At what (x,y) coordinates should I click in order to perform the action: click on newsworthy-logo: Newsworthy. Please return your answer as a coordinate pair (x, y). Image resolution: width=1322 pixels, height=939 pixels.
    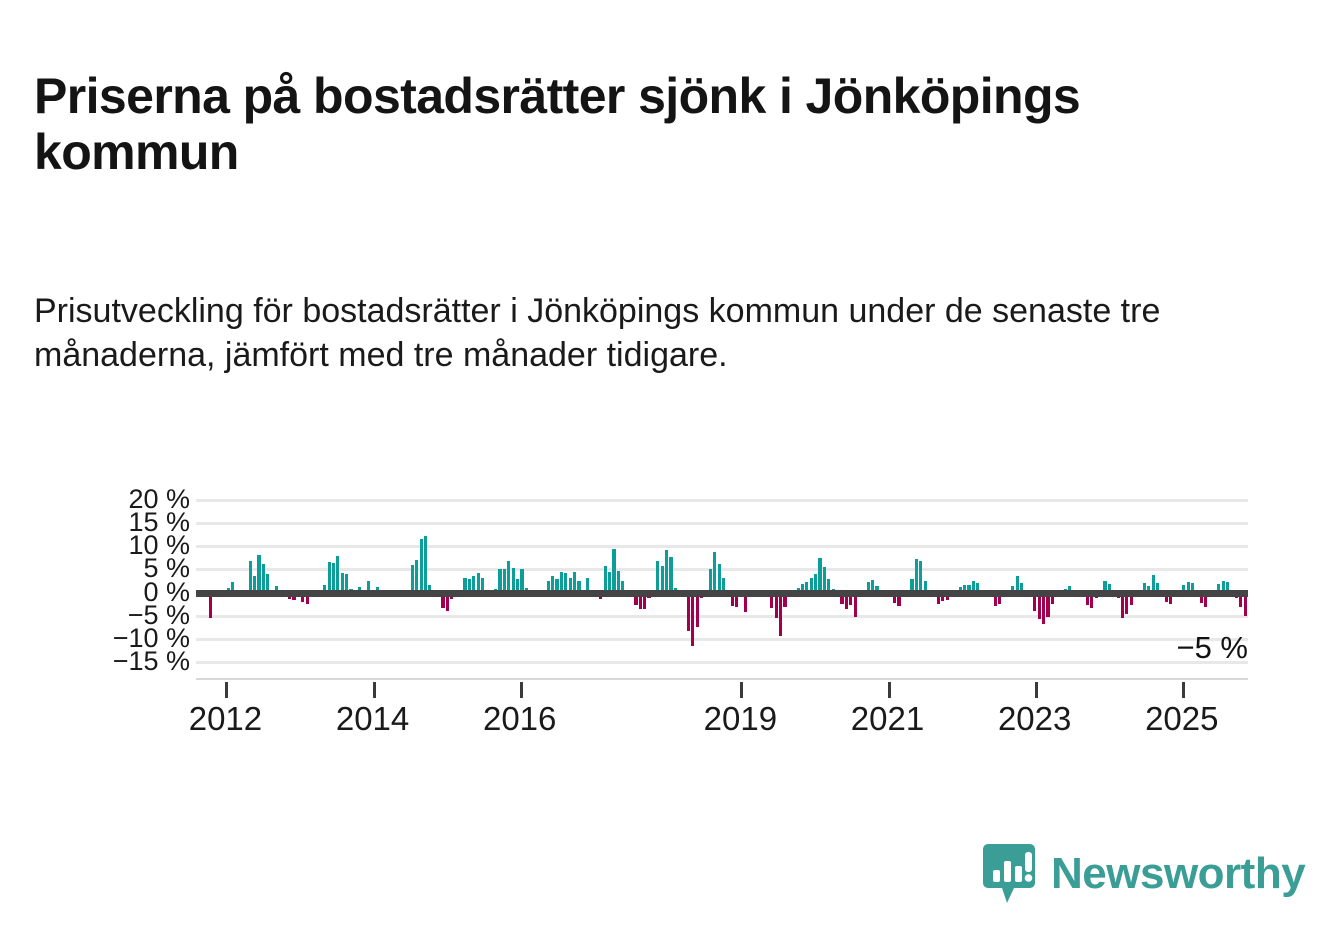
    Looking at the image, I should click on (1144, 874).